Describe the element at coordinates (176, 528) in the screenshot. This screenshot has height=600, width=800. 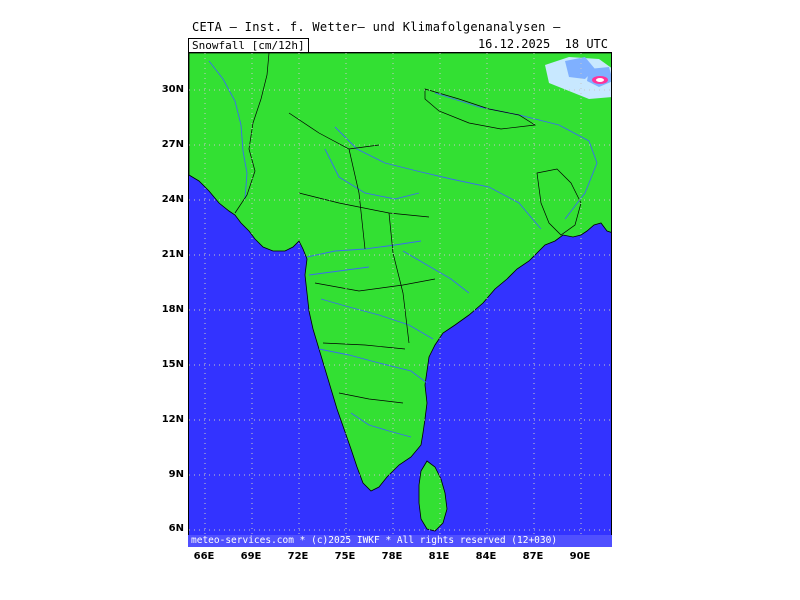
I see `lat-label-6n: 6N` at that location.